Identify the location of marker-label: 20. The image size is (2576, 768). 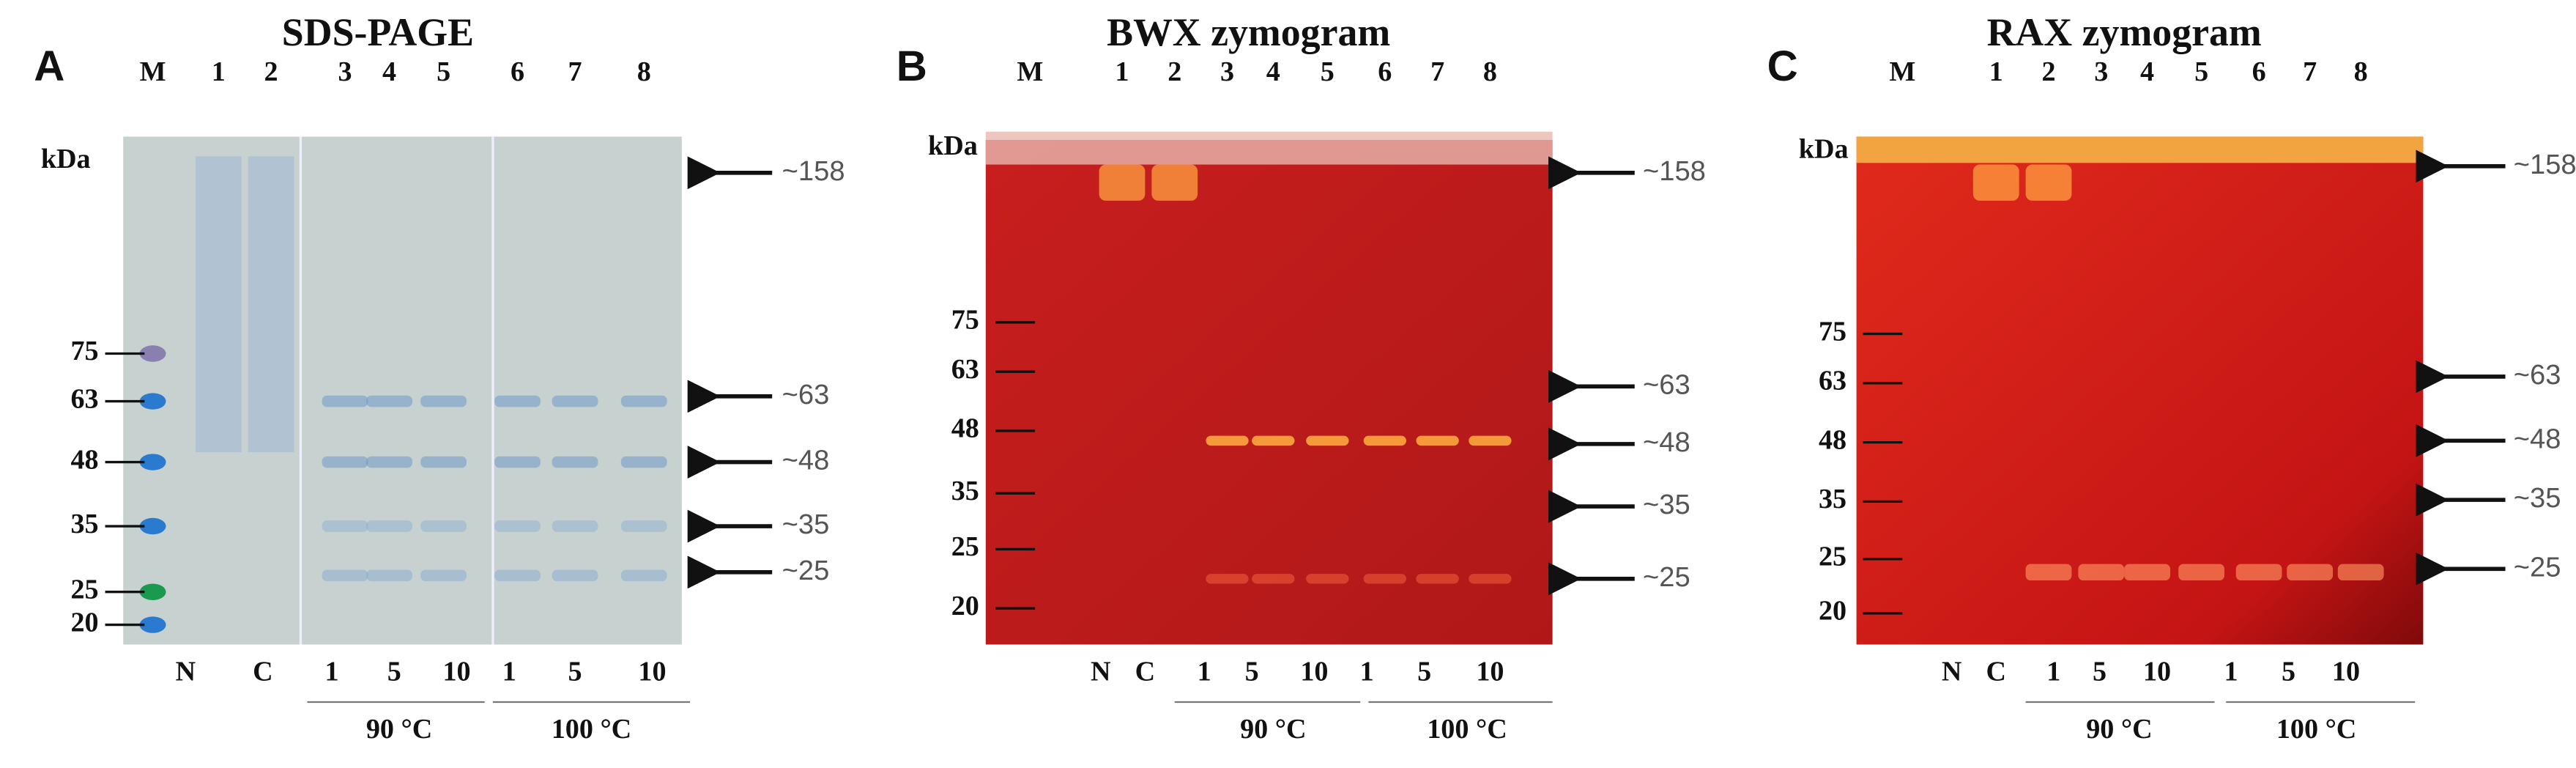
(1832, 611).